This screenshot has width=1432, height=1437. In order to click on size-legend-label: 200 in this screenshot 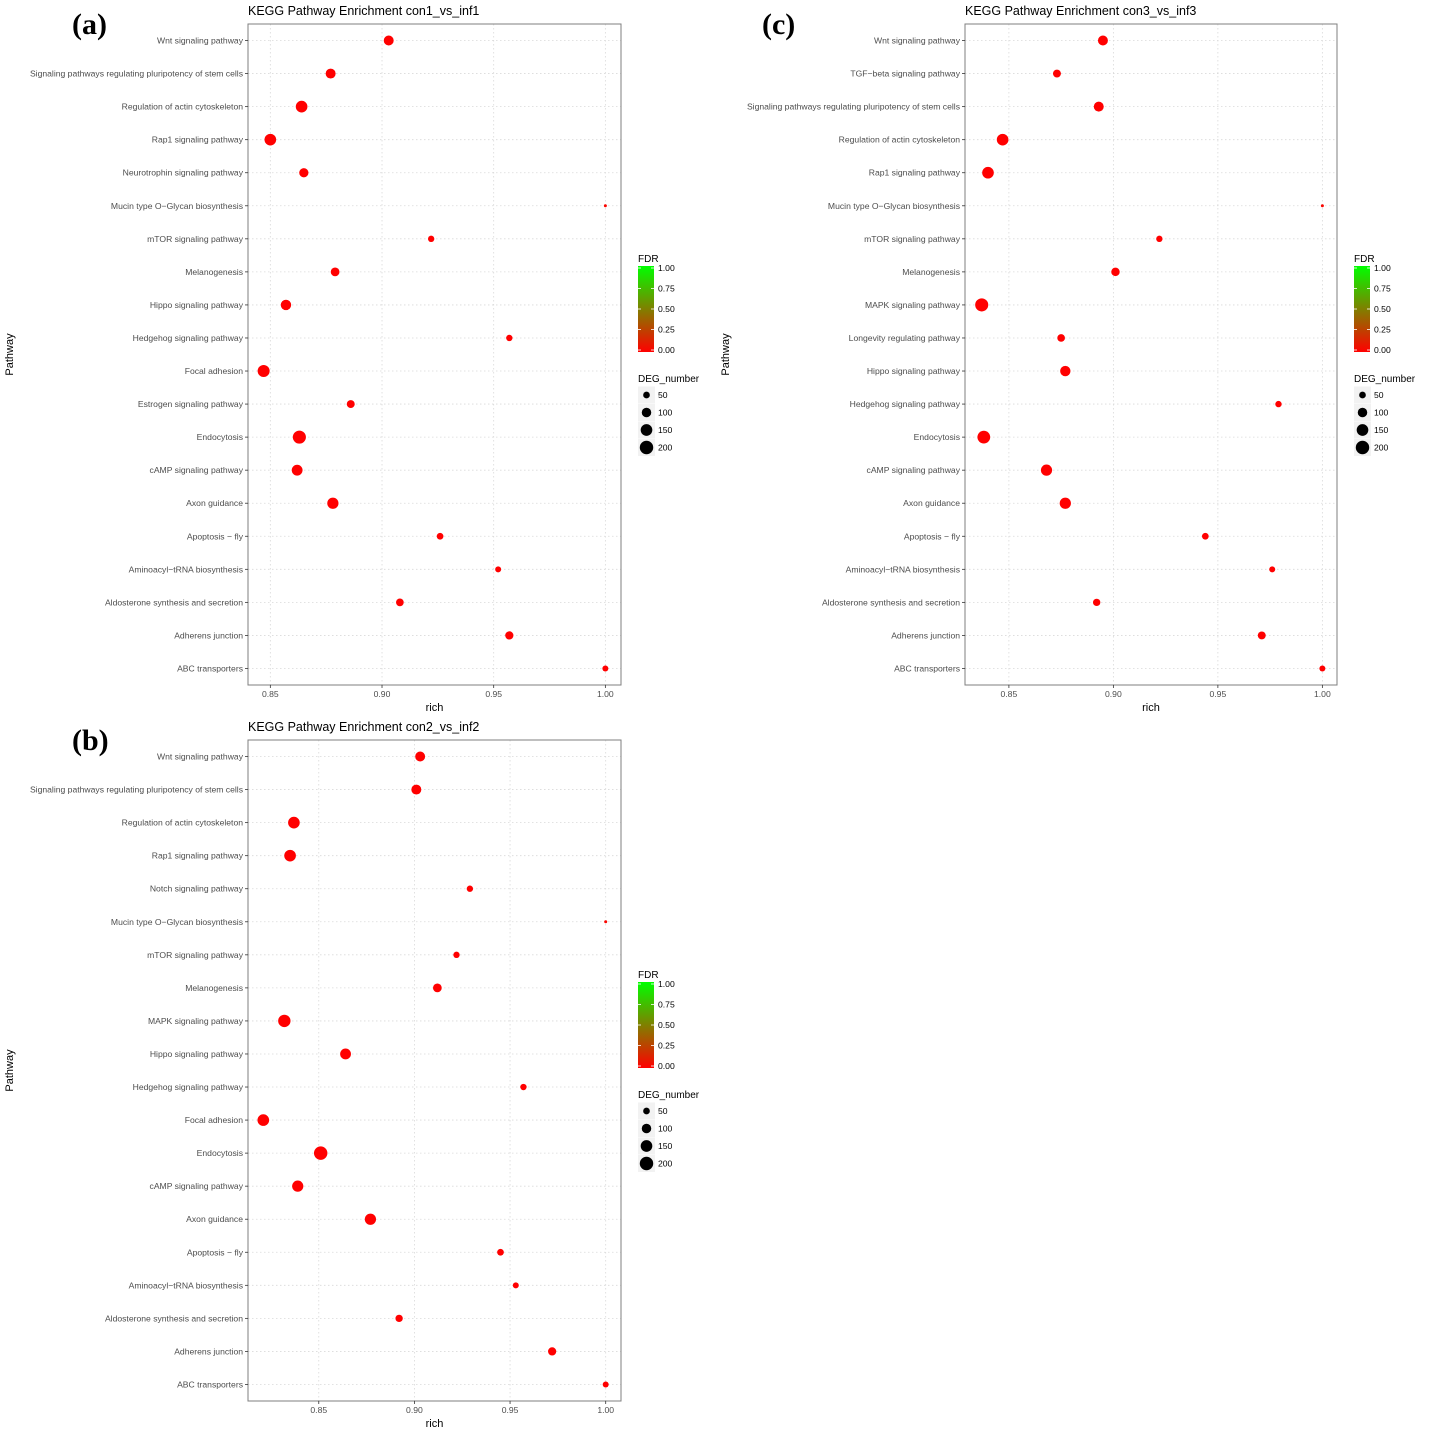, I will do `click(665, 448)`.